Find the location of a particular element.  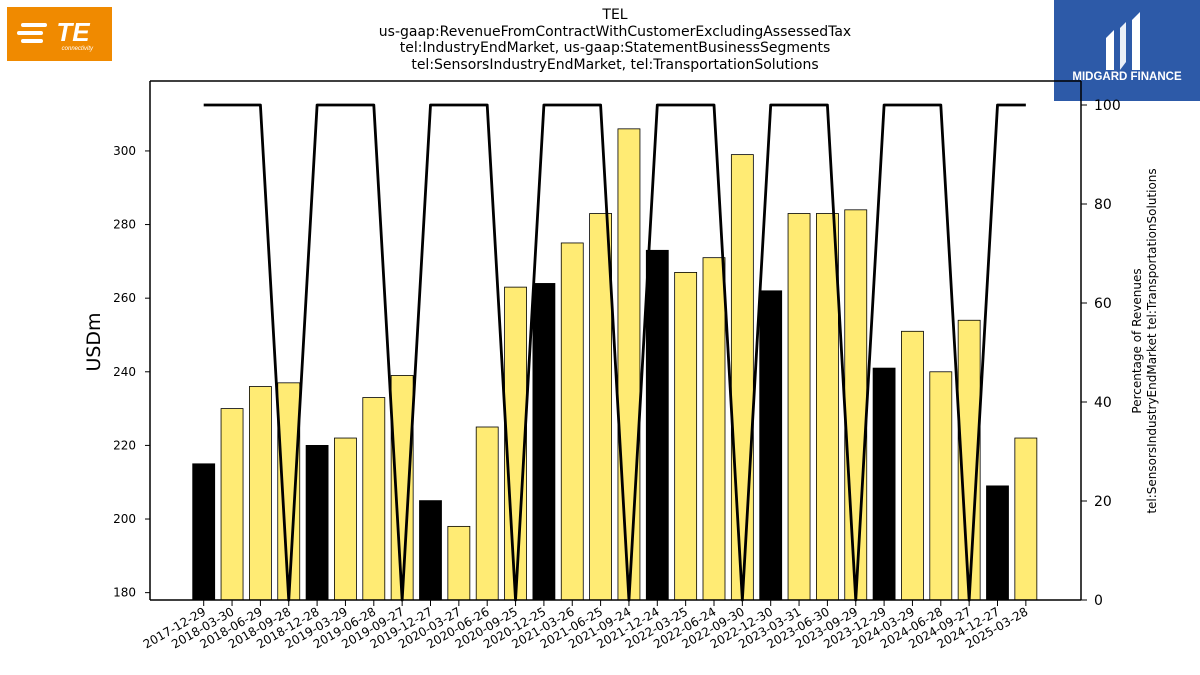

y-tick-label-300: 300 is located at coordinates (124, 151).